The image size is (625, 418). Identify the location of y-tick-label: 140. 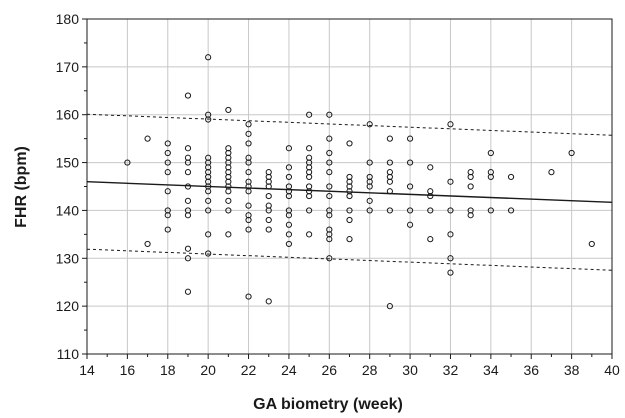
(68, 210).